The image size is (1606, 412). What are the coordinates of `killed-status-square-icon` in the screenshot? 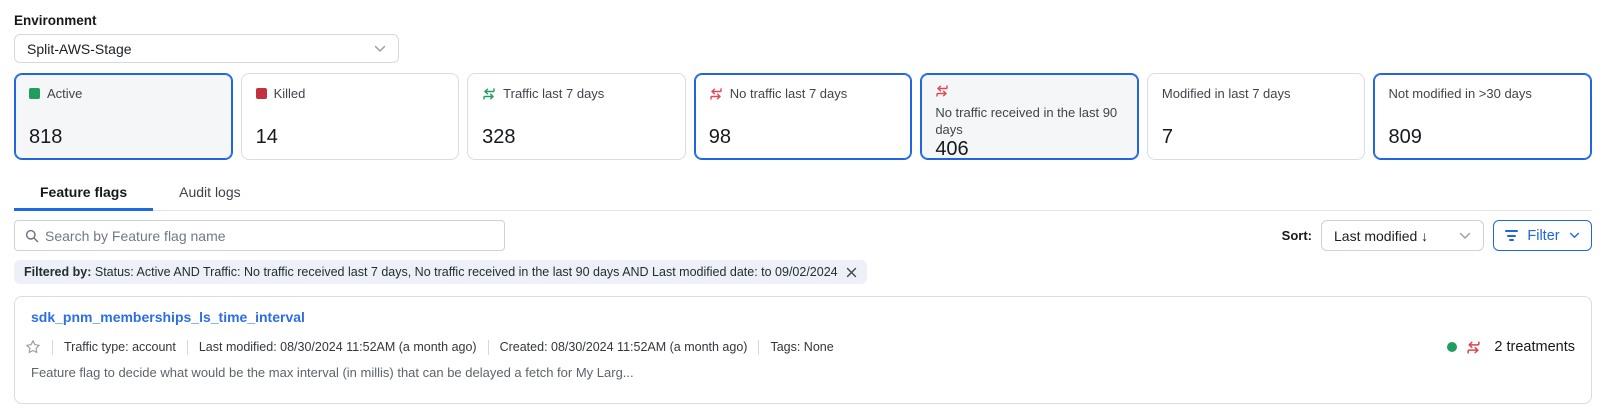 It's located at (261, 93).